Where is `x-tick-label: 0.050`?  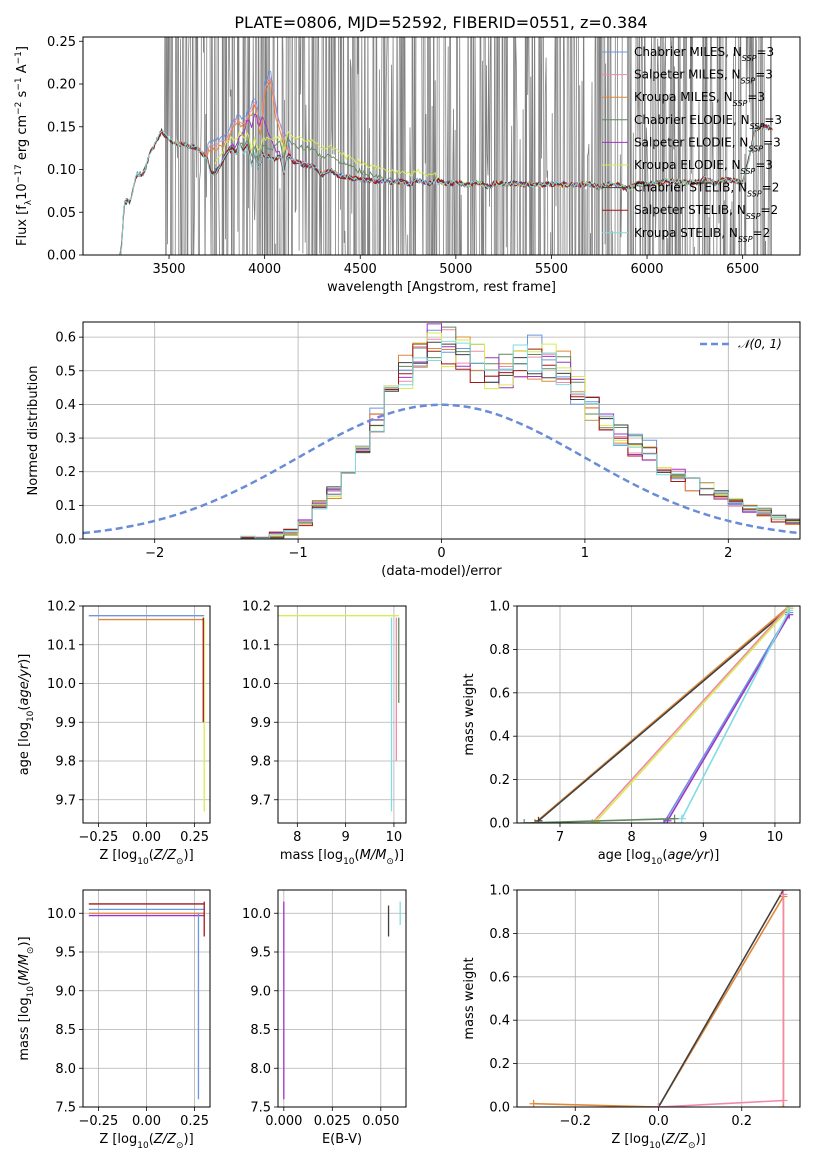 x-tick-label: 0.050 is located at coordinates (380, 1121).